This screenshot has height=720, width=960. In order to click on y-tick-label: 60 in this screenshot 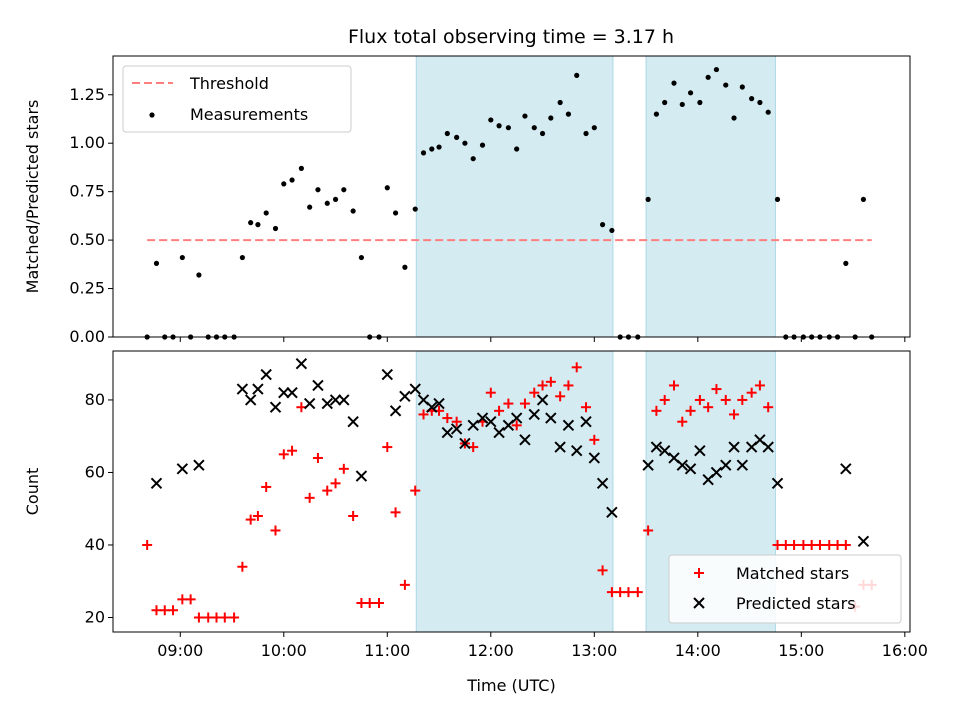, I will do `click(95, 471)`.